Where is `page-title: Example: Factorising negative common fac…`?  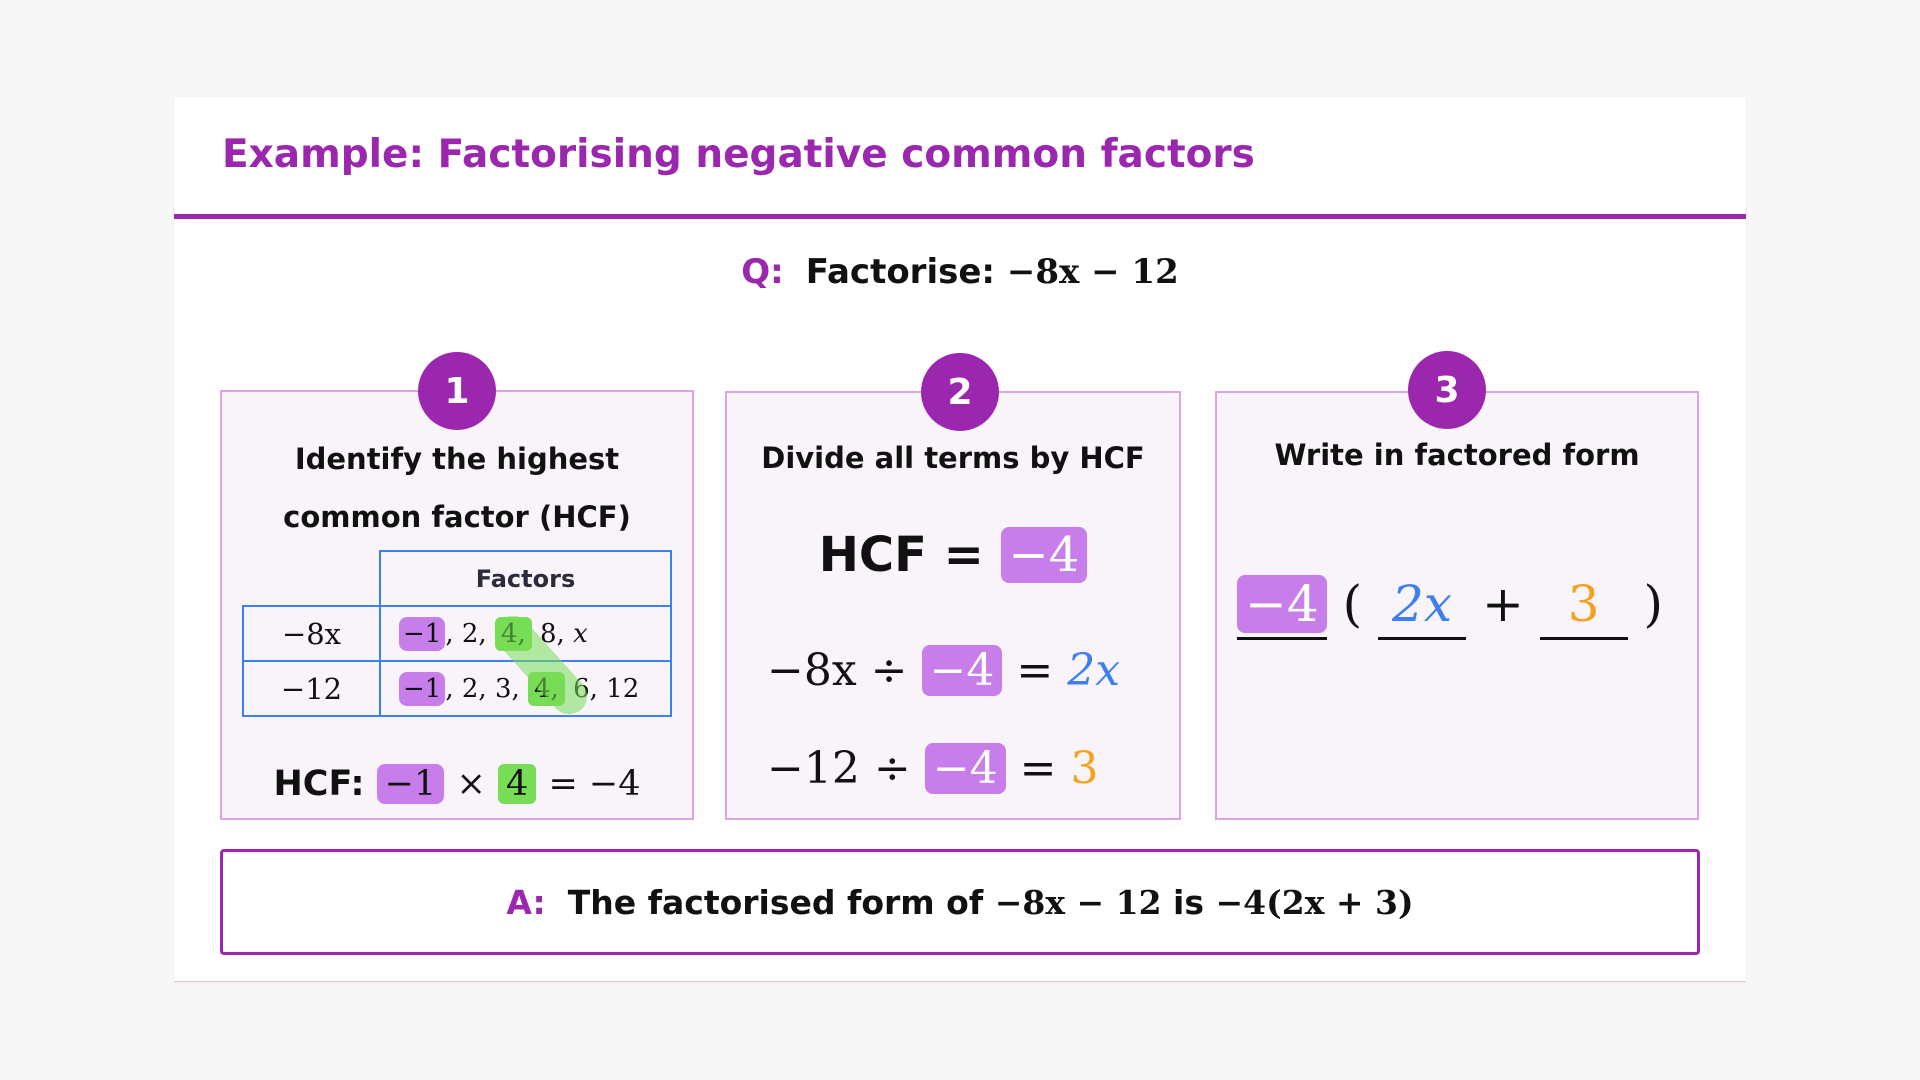
page-title: Example: Factorising negative common fac… is located at coordinates (738, 154).